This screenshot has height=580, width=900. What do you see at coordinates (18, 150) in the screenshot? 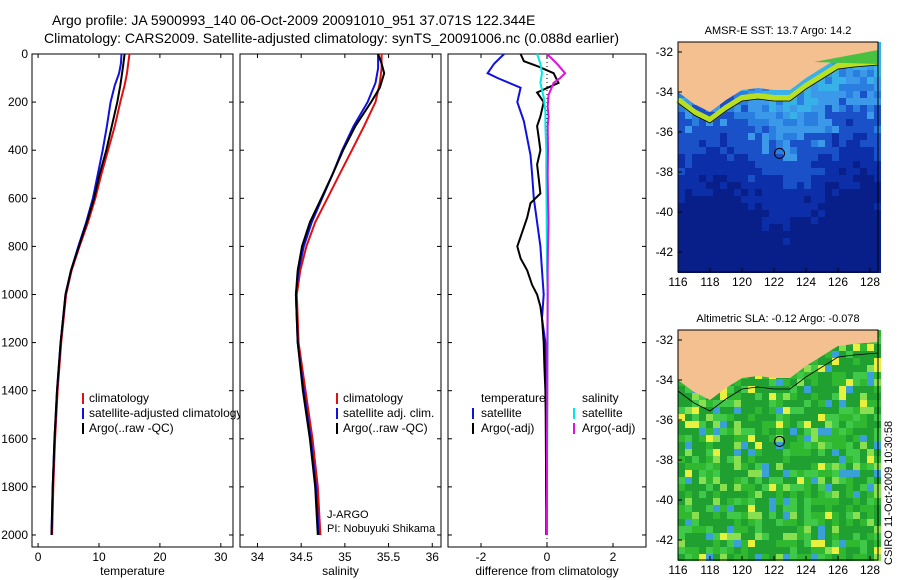
I see `y-tick-label: 400` at bounding box center [18, 150].